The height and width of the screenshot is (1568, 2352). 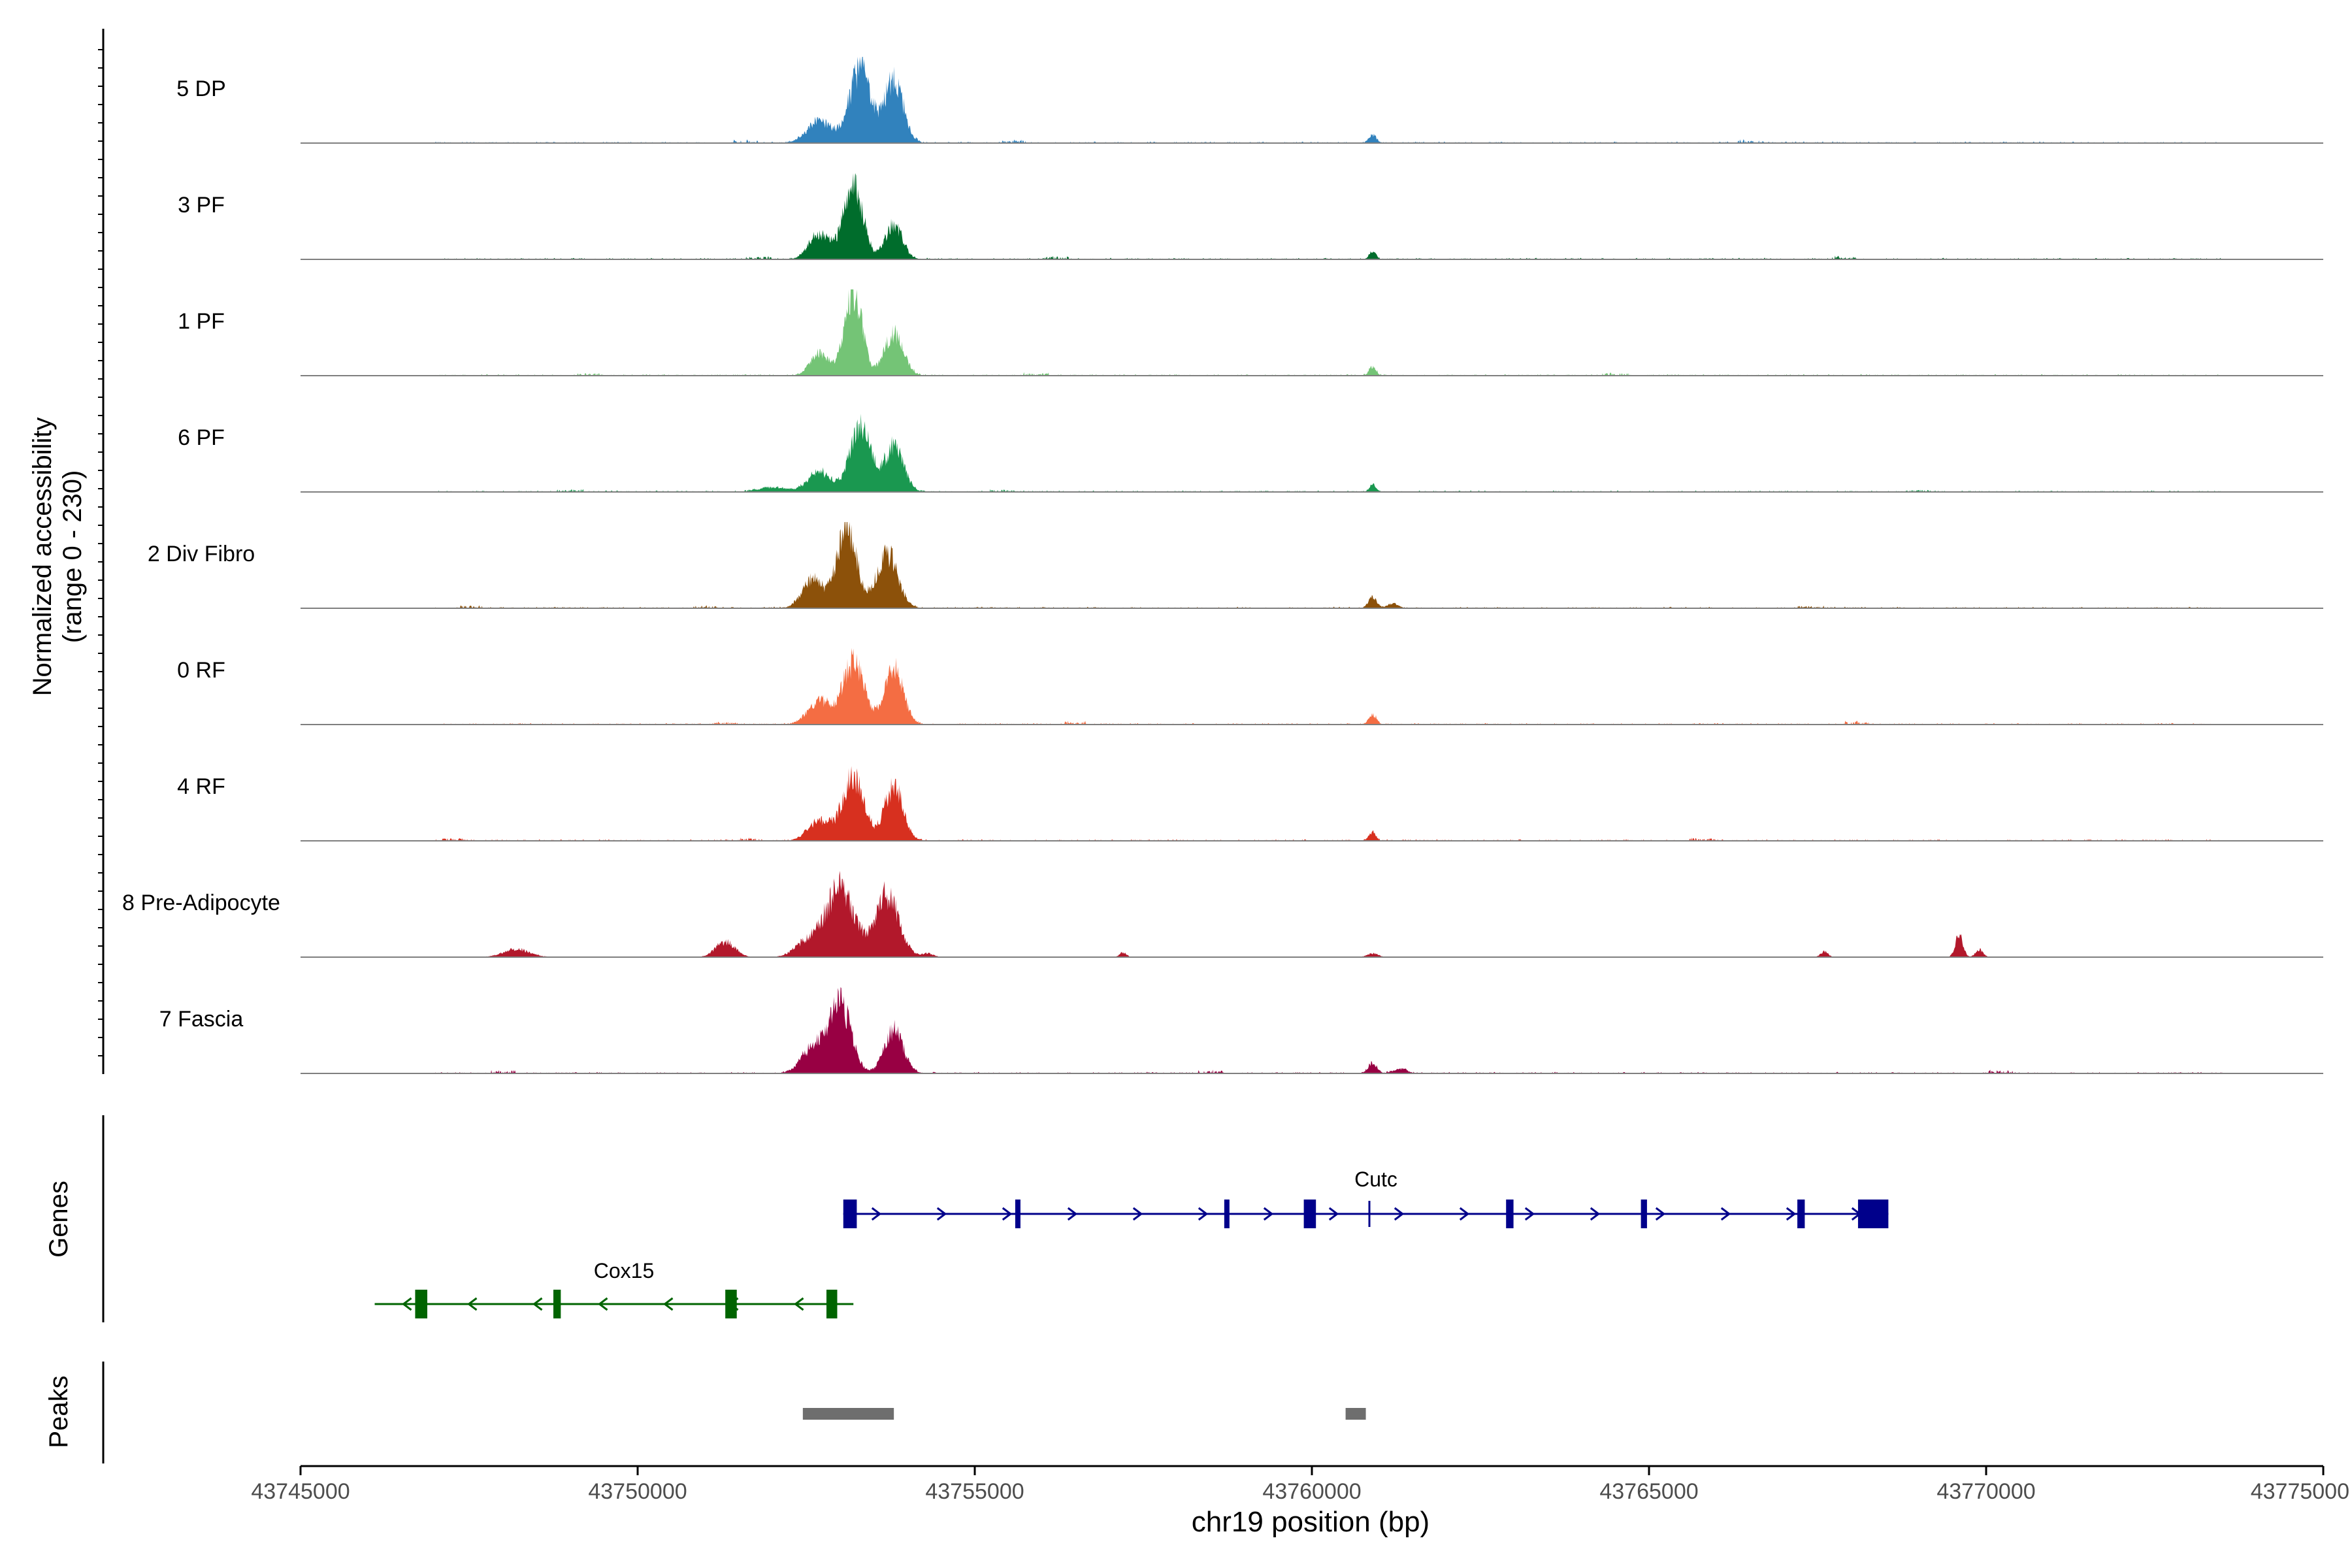 I want to click on x-axis-tick-label: 43755000, so click(x=974, y=1491).